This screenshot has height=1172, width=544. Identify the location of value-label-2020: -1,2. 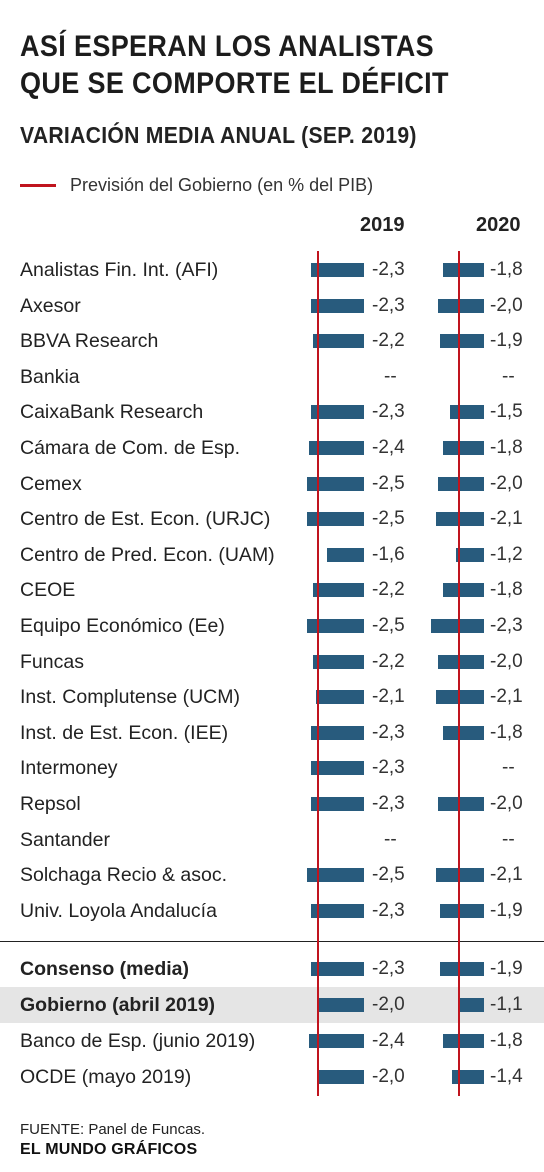
(506, 554).